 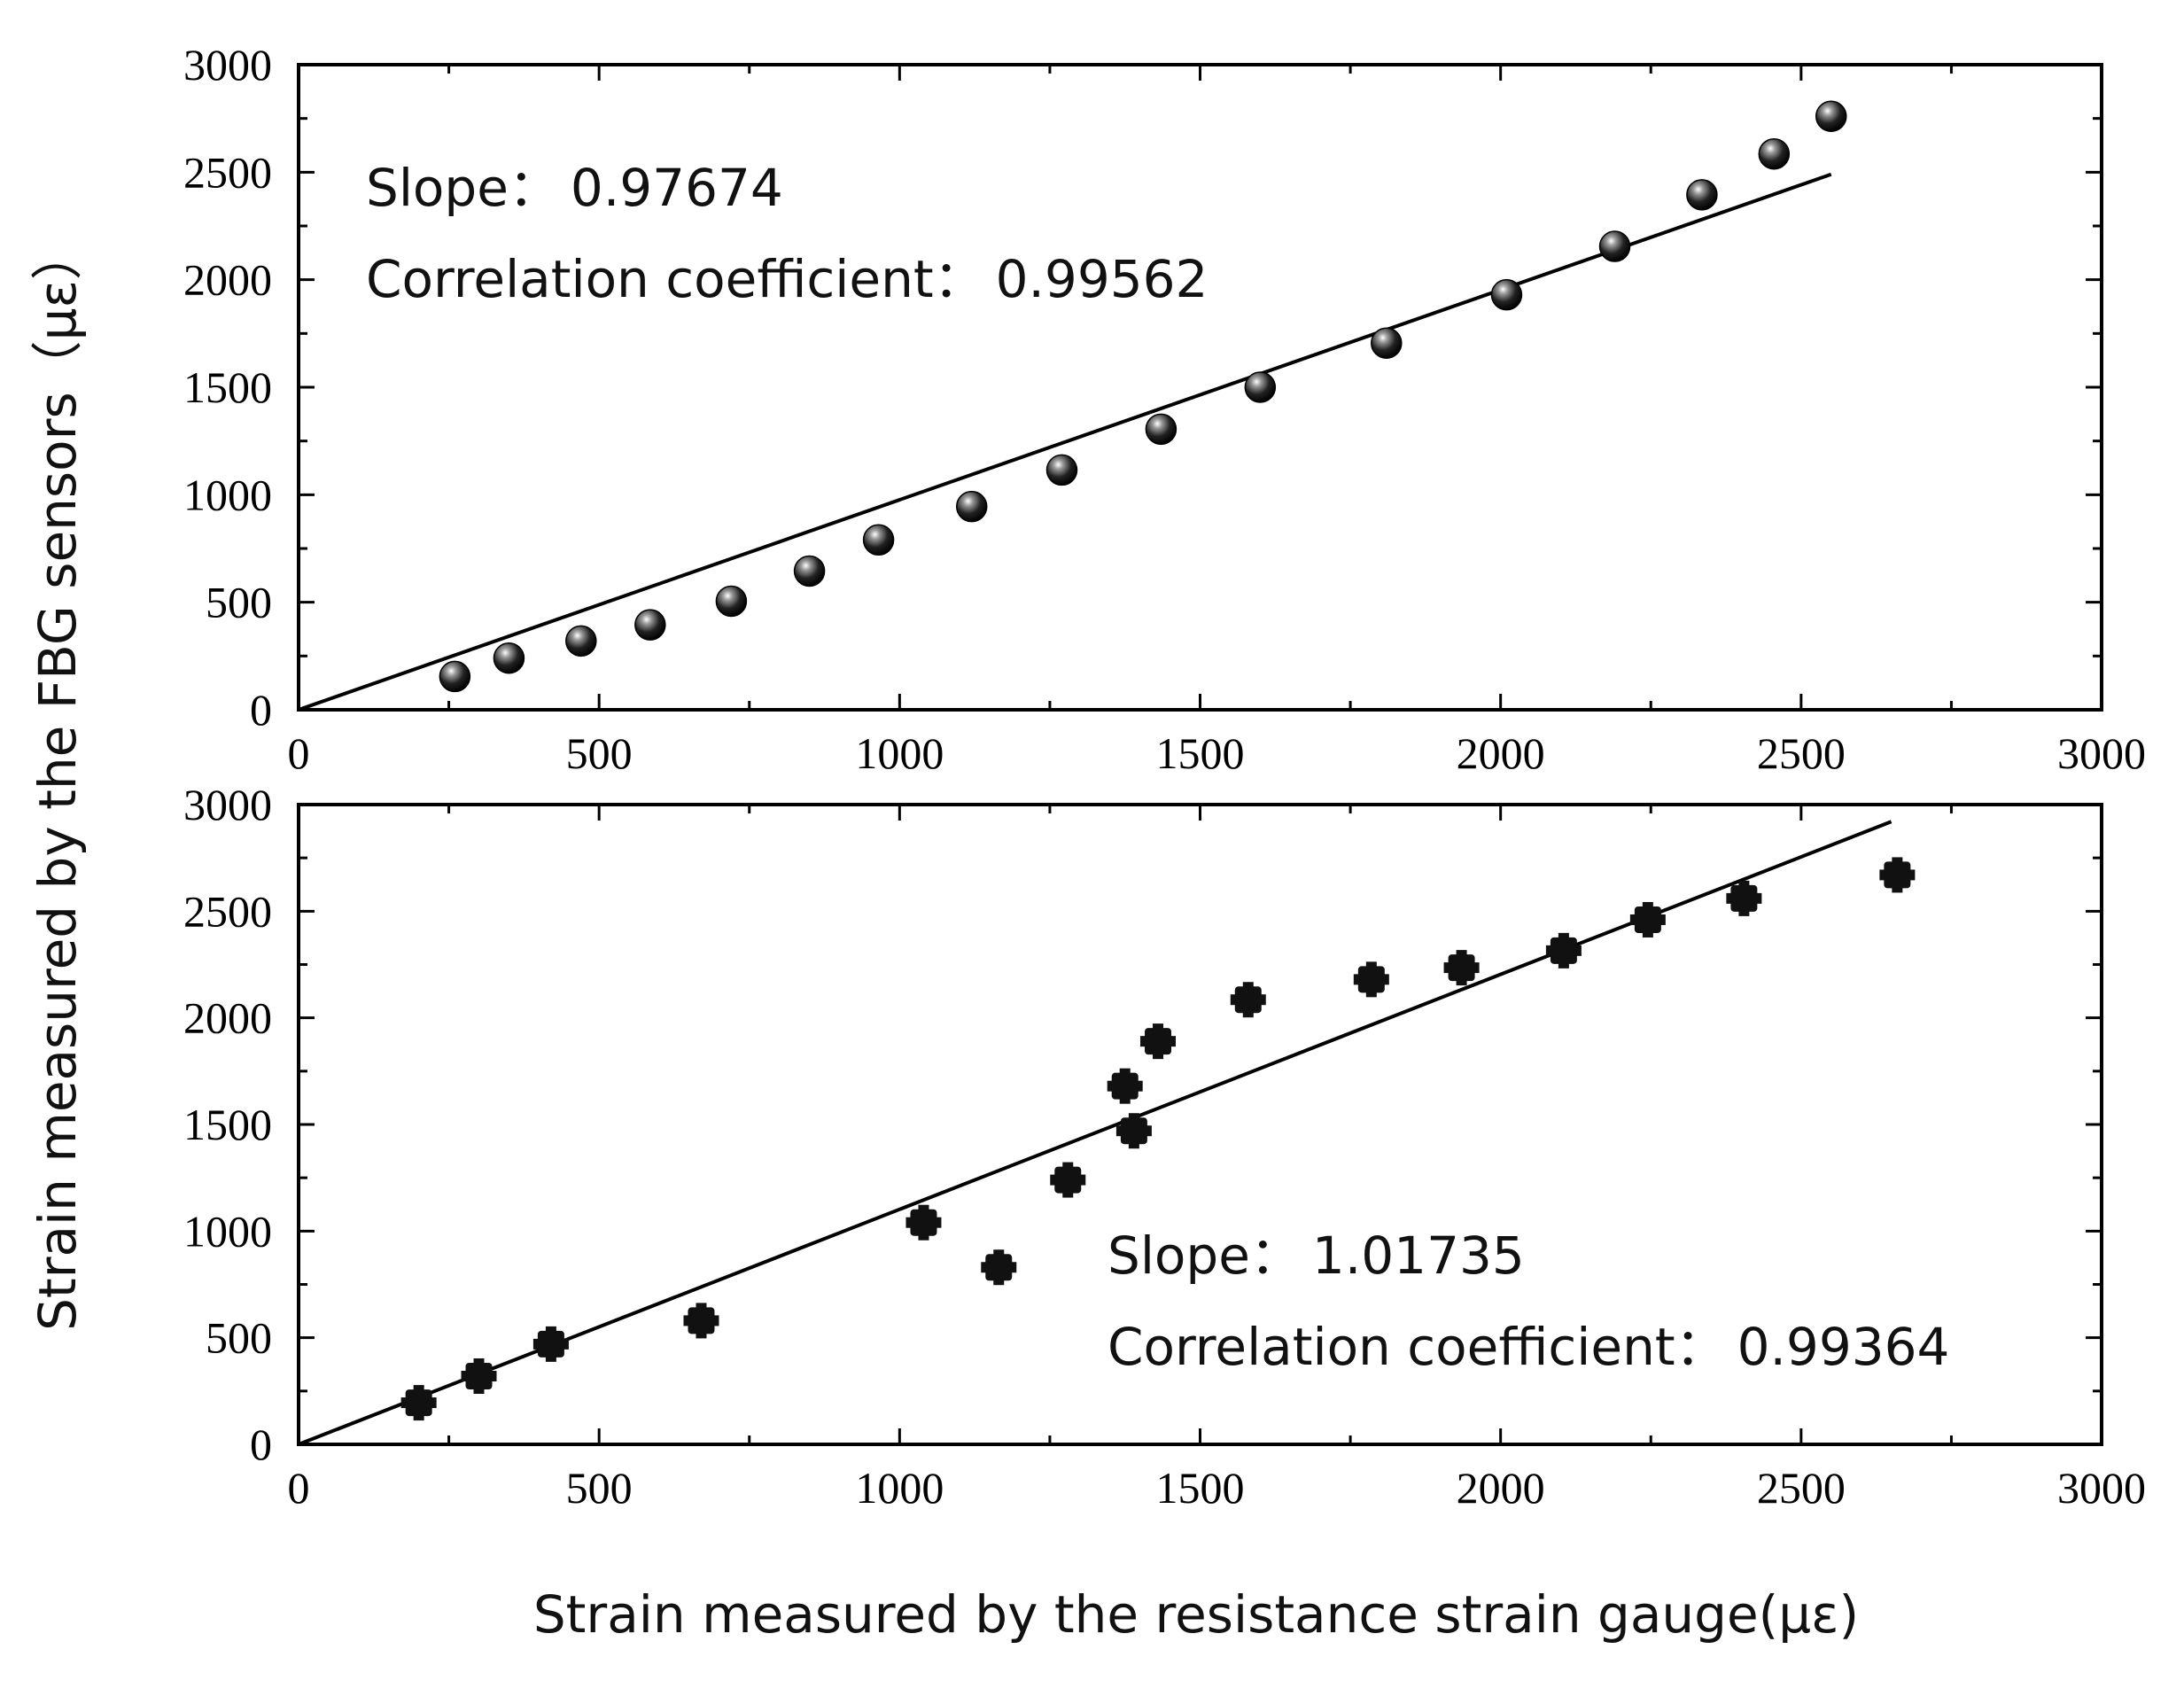 What do you see at coordinates (227, 911) in the screenshot?
I see `bottom-y-tick-label: 2500` at bounding box center [227, 911].